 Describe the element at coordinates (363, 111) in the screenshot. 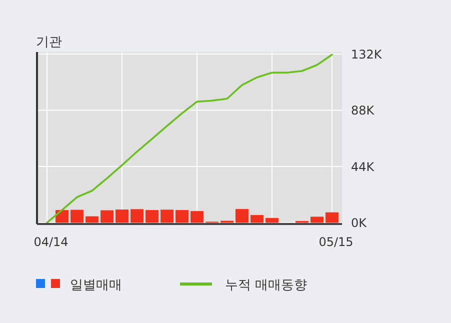

I see `y-tick-label: 88K` at that location.